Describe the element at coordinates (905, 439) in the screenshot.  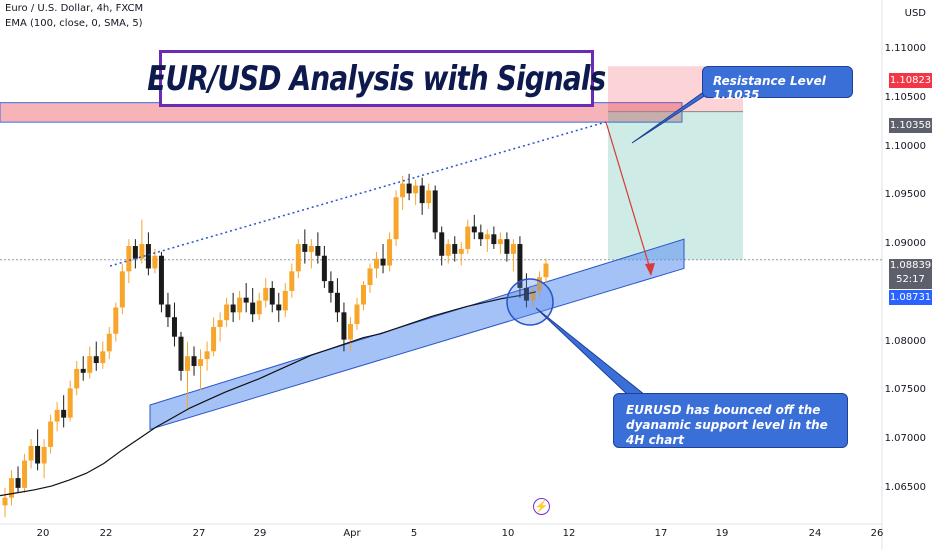
I see `y-tick-label: 1.07000` at that location.